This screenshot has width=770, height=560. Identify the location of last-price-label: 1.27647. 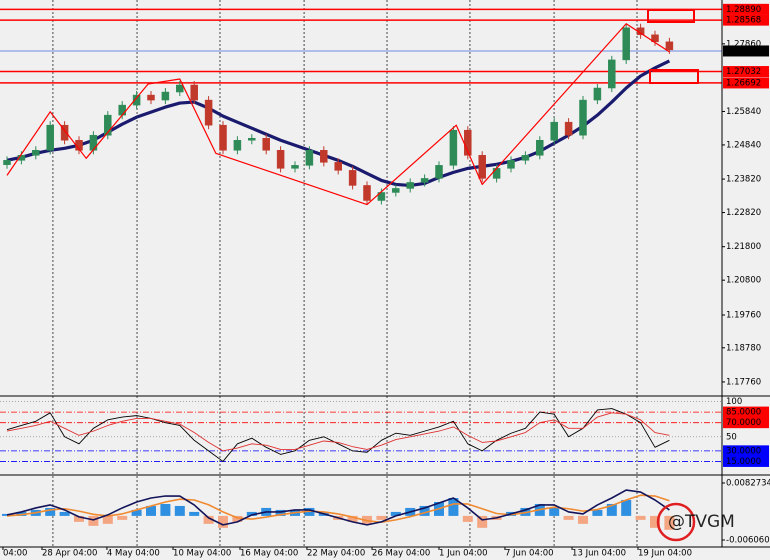
(743, 51).